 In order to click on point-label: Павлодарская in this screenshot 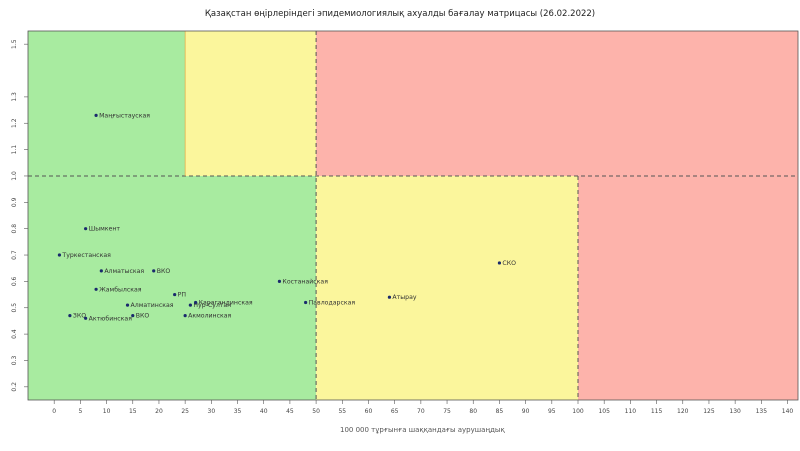, I will do `click(332, 302)`.